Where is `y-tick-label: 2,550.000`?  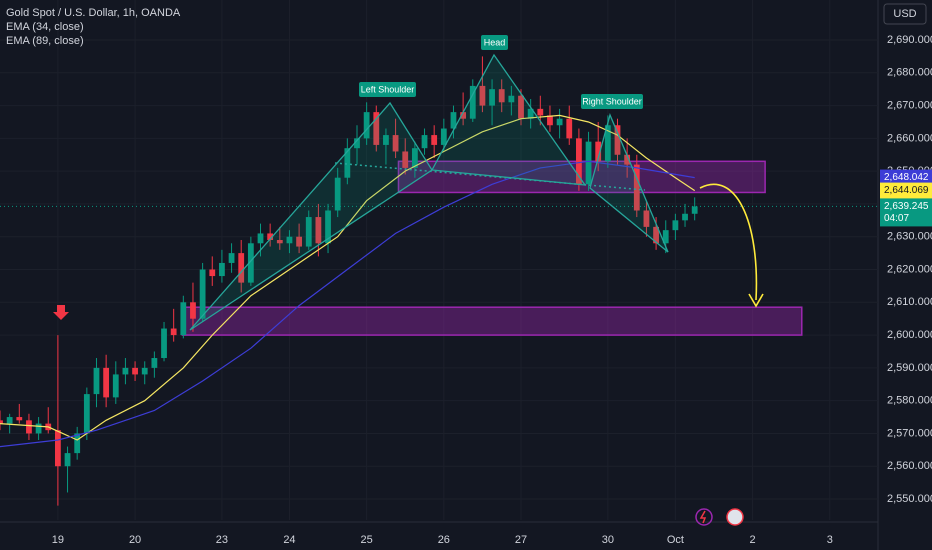 y-tick-label: 2,550.000 is located at coordinates (909, 499).